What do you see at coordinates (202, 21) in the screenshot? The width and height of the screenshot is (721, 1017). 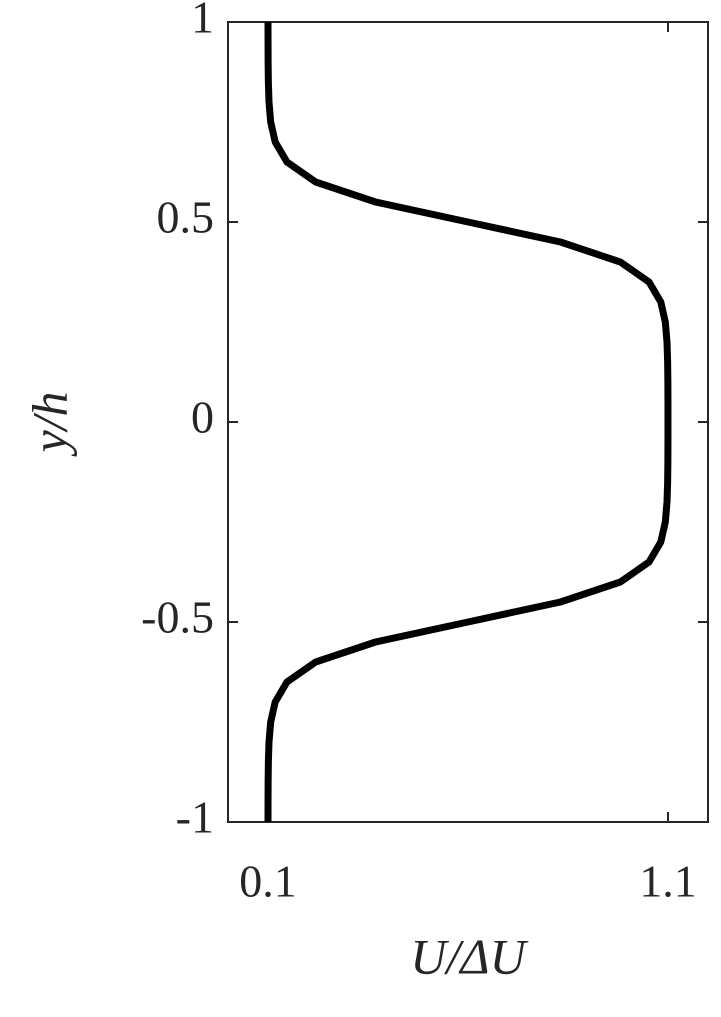 I see `y-tick-label: 1` at bounding box center [202, 21].